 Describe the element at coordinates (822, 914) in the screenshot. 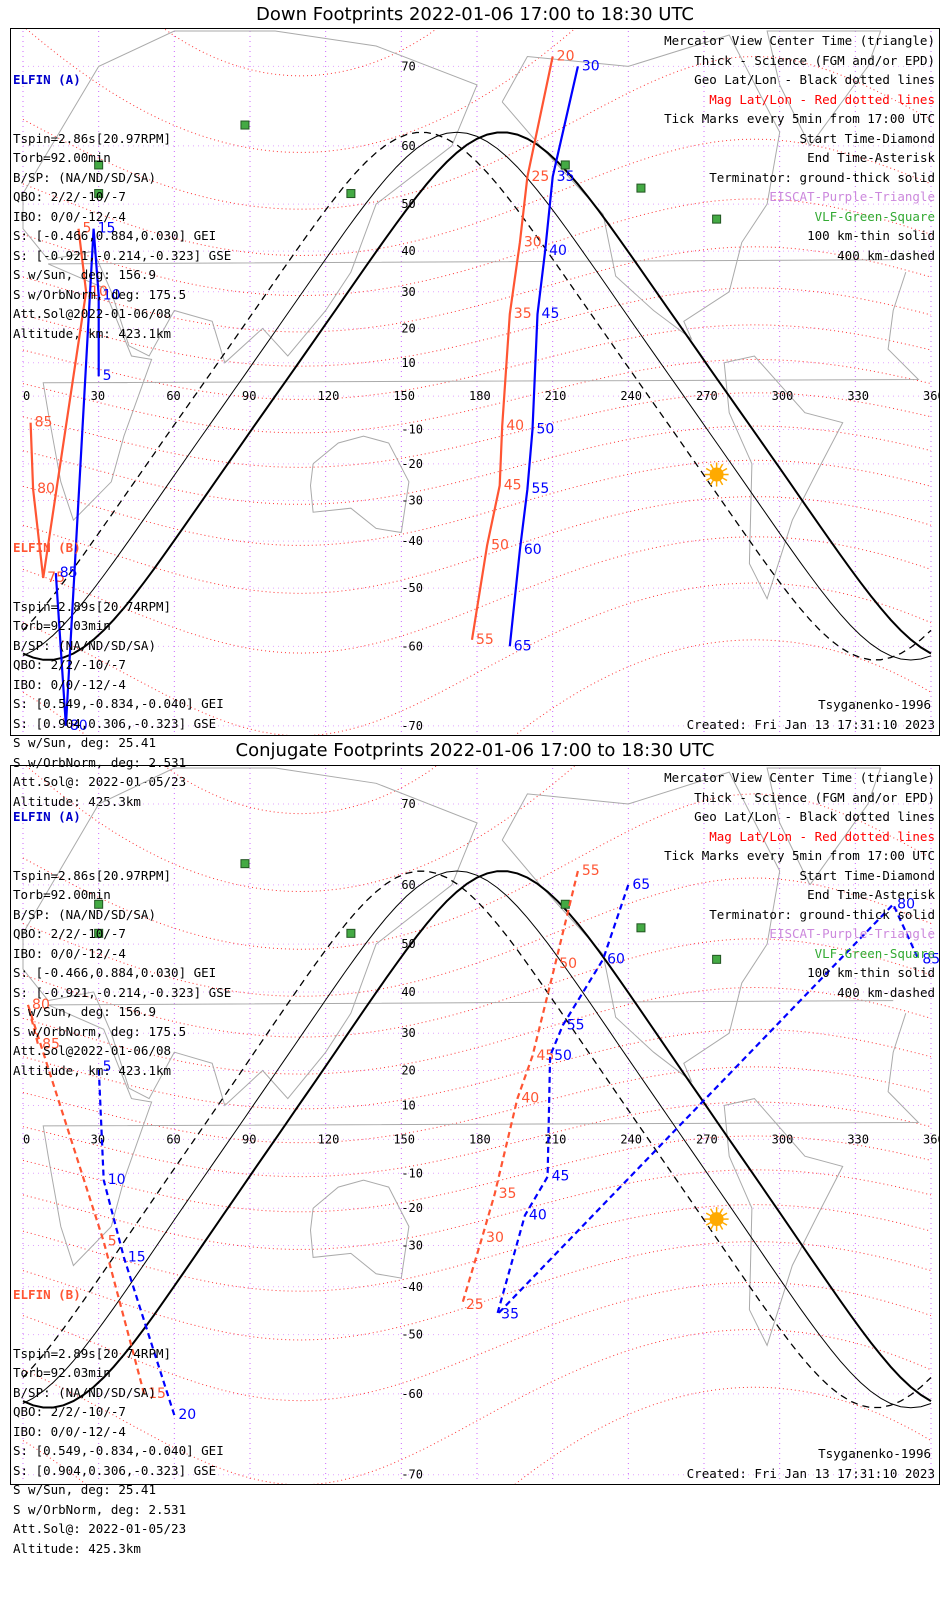

I see `legend-item: Terminator: ground-thick solid` at that location.